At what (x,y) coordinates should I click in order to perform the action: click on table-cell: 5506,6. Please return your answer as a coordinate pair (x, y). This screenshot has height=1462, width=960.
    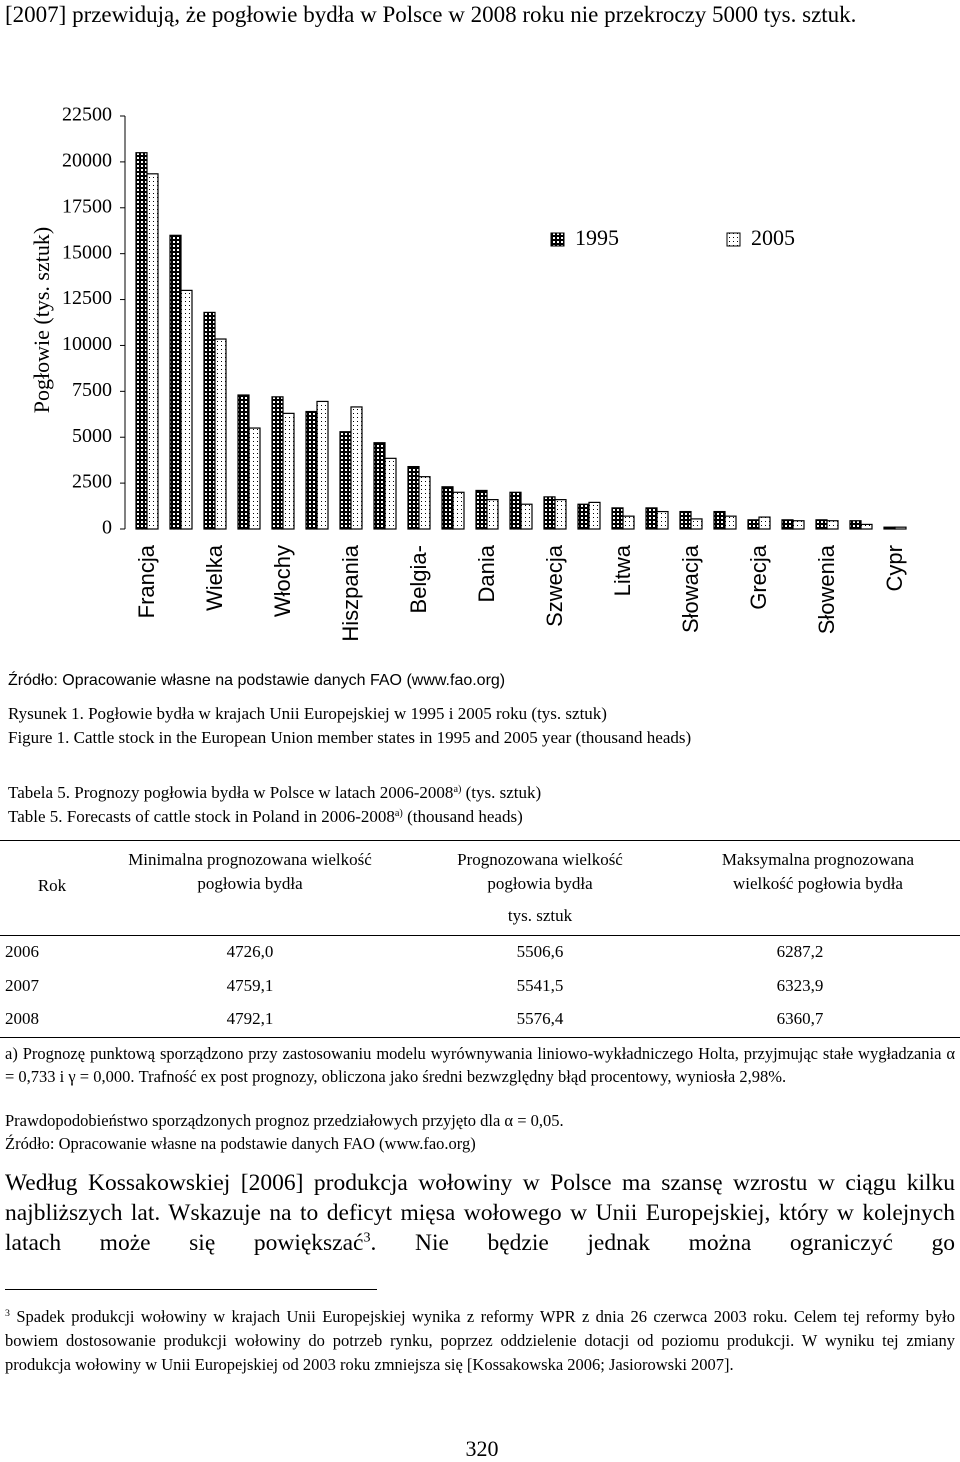
    Looking at the image, I should click on (540, 951).